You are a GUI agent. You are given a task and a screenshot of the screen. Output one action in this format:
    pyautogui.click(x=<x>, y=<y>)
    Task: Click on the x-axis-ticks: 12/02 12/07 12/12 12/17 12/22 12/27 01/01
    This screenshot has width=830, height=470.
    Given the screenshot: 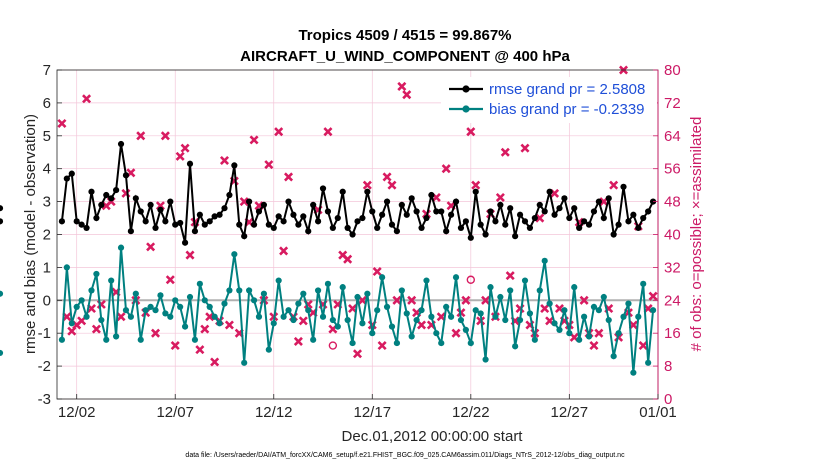 What is the action you would take?
    pyautogui.click(x=367, y=407)
    